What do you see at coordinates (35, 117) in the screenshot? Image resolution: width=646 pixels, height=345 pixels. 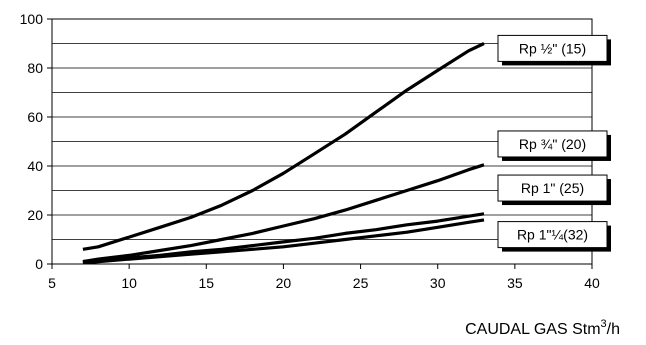 I see `y-tick-label: 60` at bounding box center [35, 117].